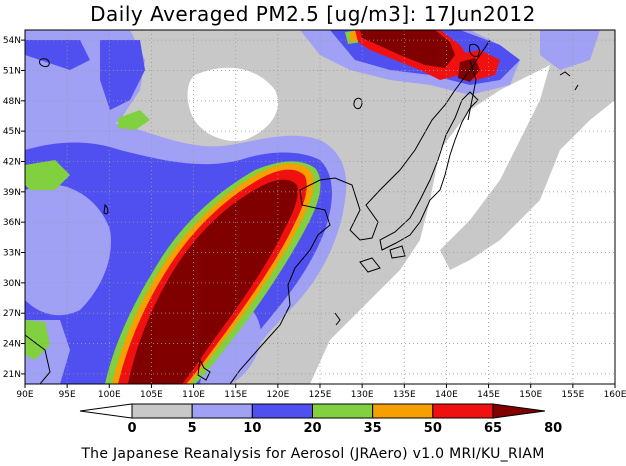  Describe the element at coordinates (493, 428) in the screenshot. I see `colorbar-label: 65` at that location.